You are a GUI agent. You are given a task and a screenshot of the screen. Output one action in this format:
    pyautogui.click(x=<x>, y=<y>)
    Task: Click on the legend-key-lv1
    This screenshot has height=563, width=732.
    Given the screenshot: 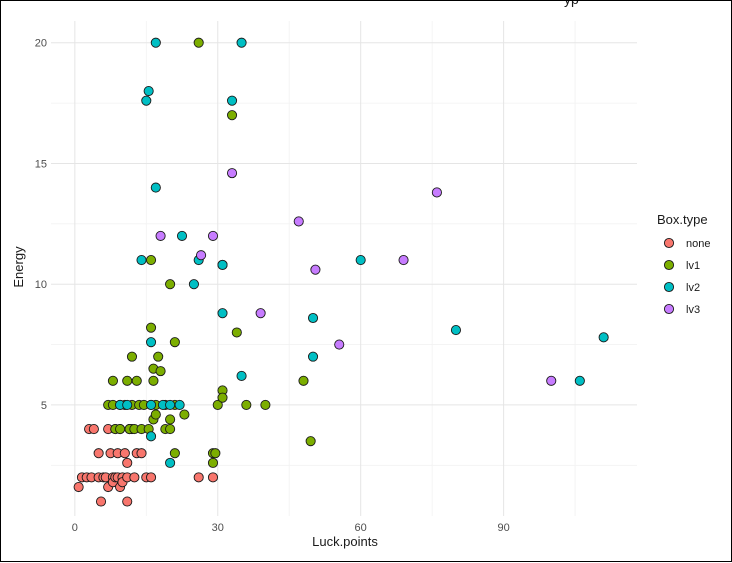 What is the action you would take?
    pyautogui.click(x=669, y=265)
    